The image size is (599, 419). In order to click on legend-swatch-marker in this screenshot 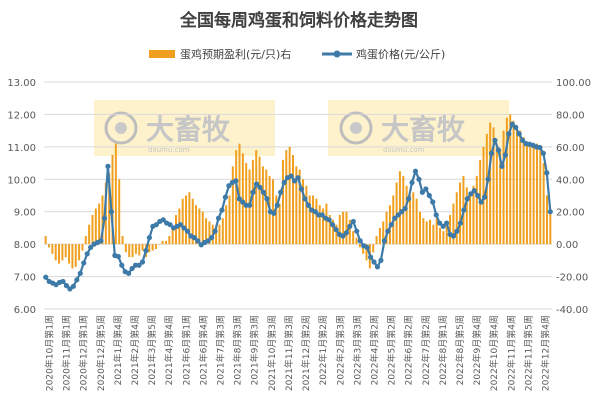, I will do `click(337, 54)`.